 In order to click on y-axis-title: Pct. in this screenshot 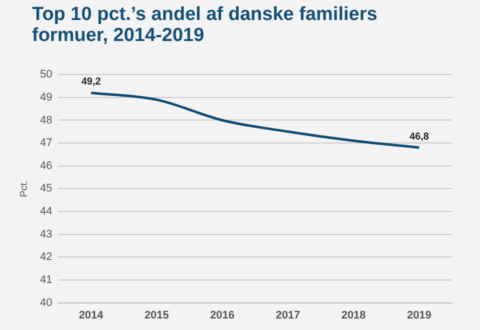, I will do `click(24, 189)`.